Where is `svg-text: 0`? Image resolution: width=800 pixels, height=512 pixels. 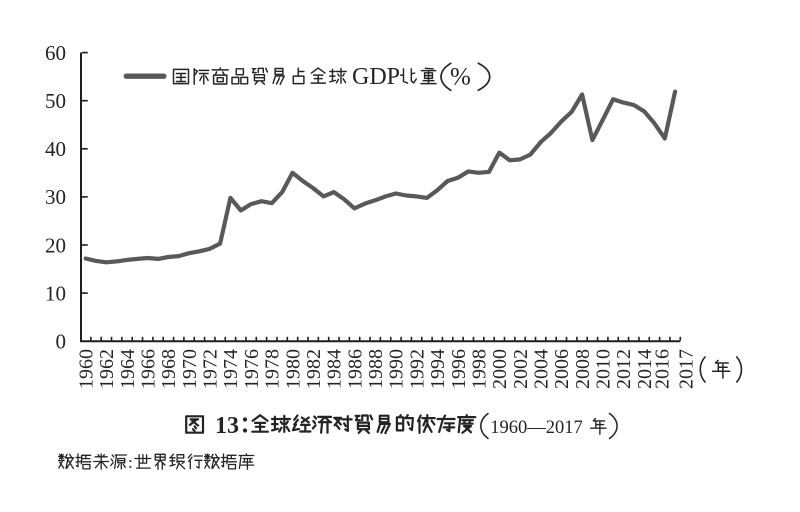 svg-text: 0 is located at coordinates (61, 342).